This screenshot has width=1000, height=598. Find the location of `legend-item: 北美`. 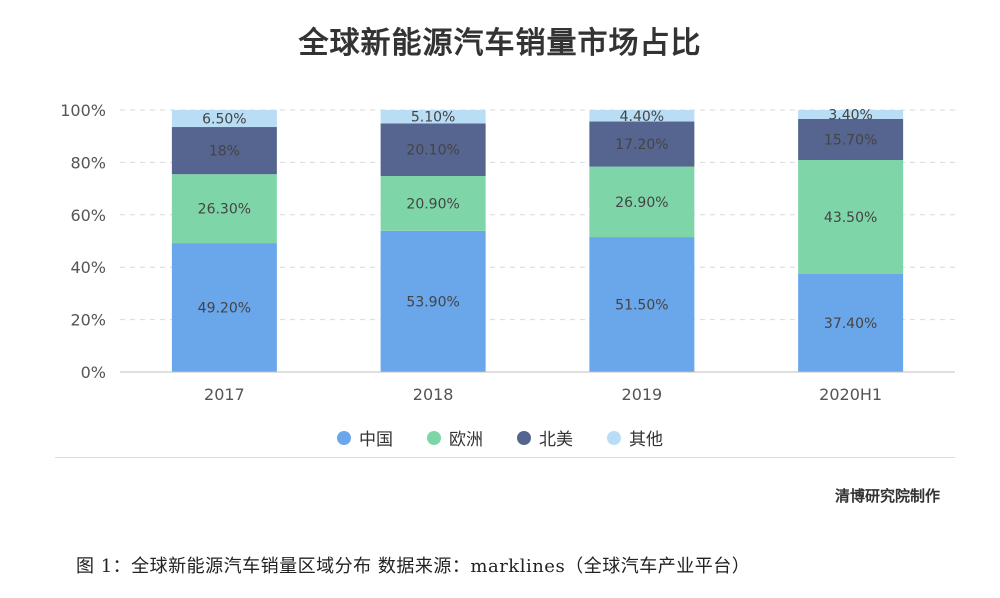

legend-item: 北美 is located at coordinates (545, 437).